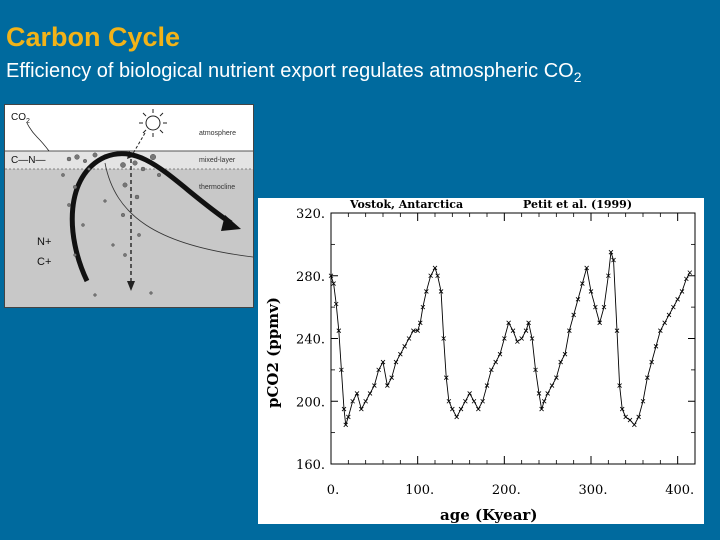  What do you see at coordinates (273, 352) in the screenshot?
I see `y-axis-title: pCO2 (ppmv)` at bounding box center [273, 352].